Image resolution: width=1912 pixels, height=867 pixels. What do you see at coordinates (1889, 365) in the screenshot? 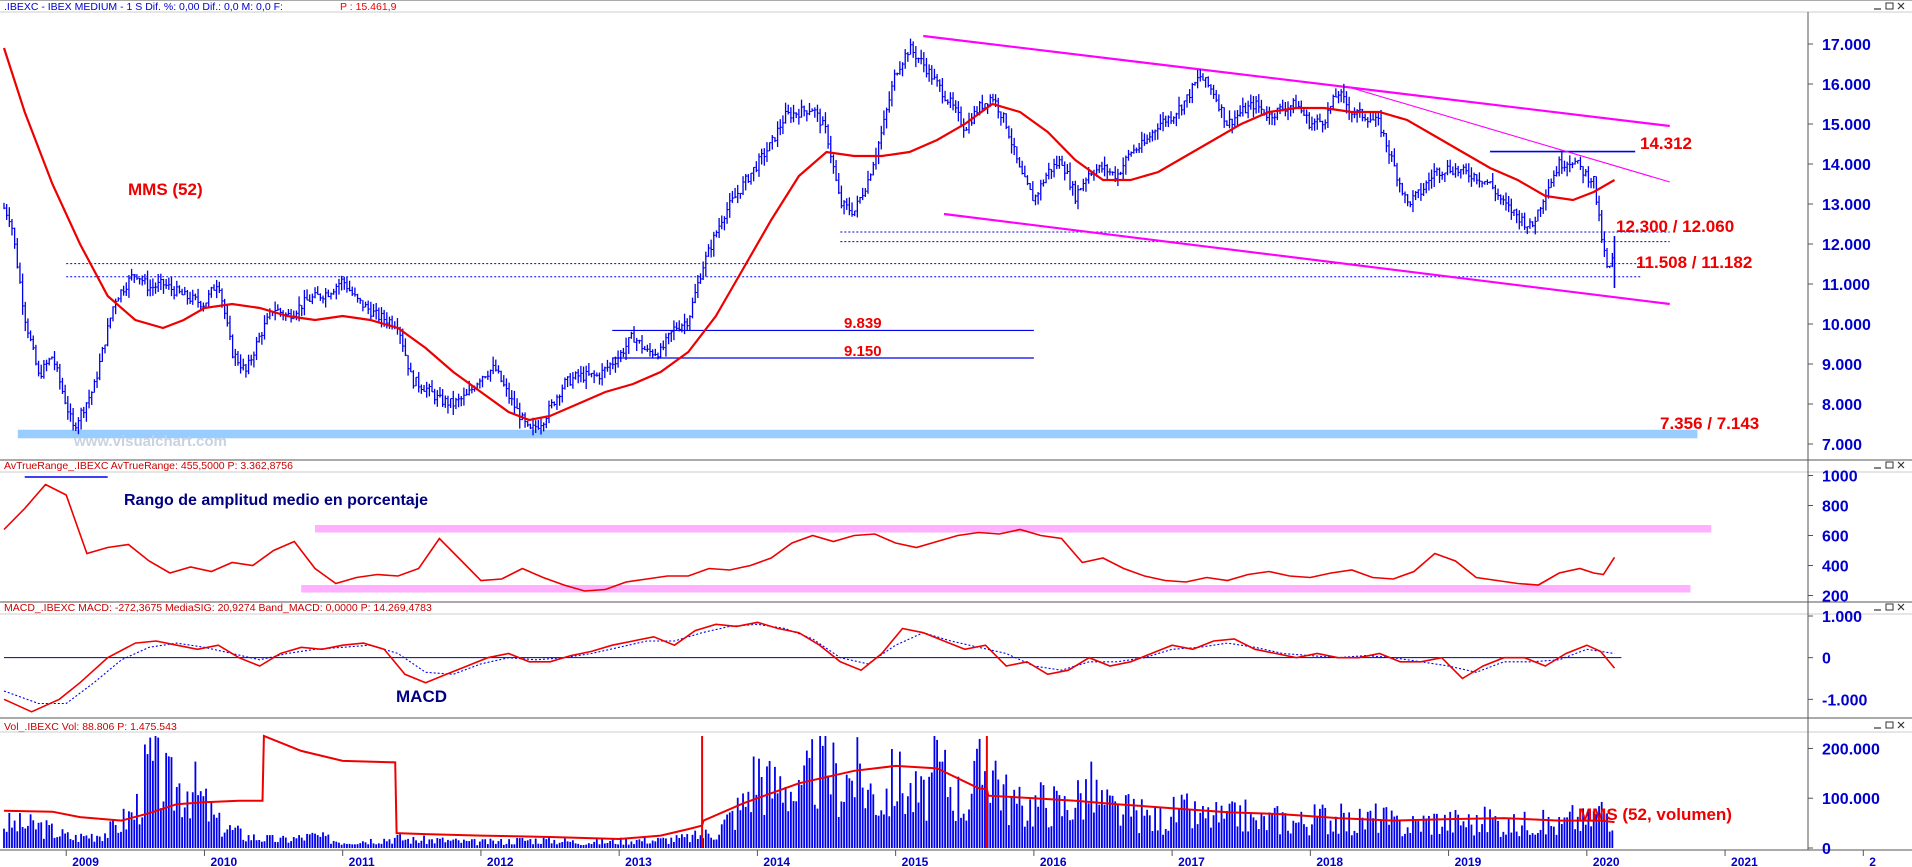
I see `window-controls` at bounding box center [1889, 365].